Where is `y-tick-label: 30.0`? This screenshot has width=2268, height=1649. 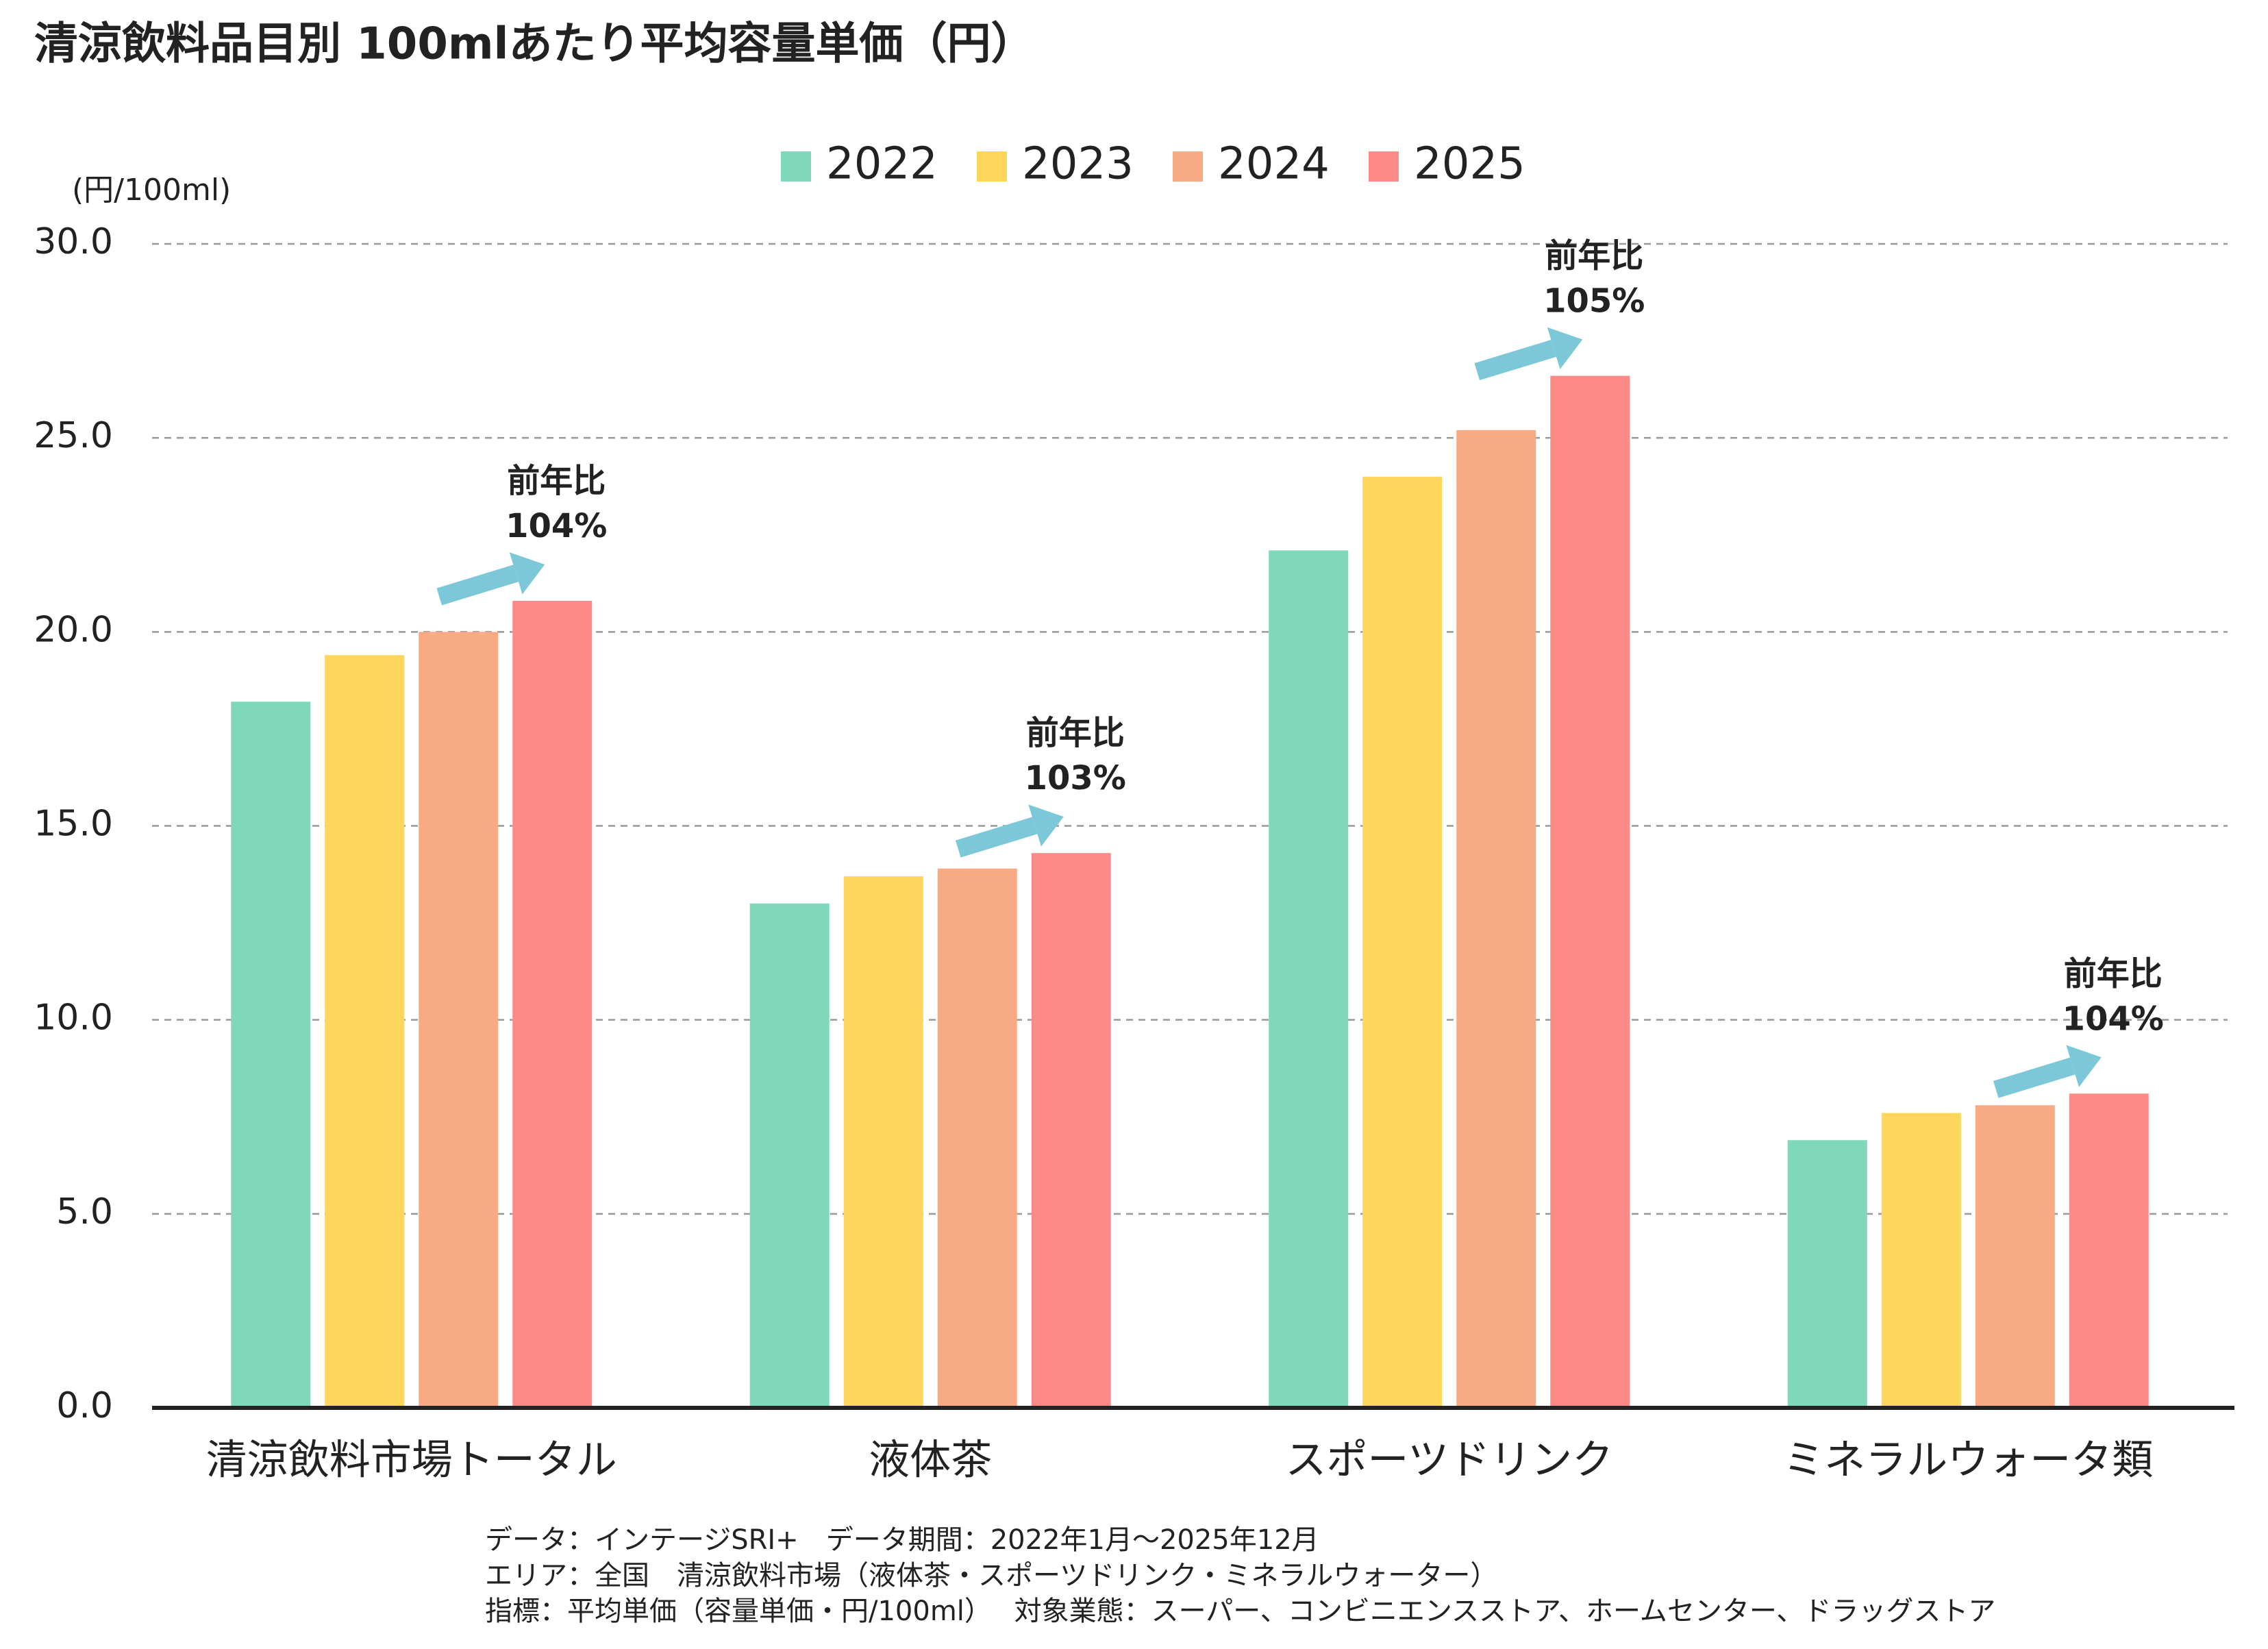 y-tick-label: 30.0 is located at coordinates (73, 242).